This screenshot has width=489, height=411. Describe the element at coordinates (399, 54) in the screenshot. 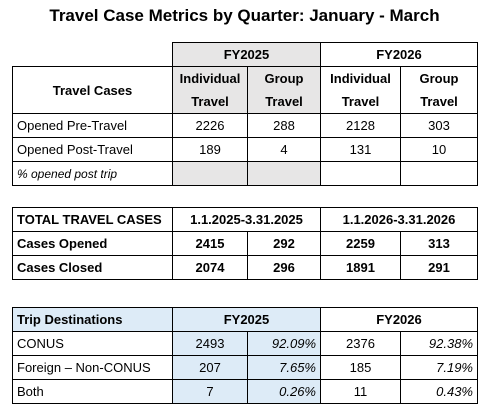

I see `group-header: FY2026` at that location.